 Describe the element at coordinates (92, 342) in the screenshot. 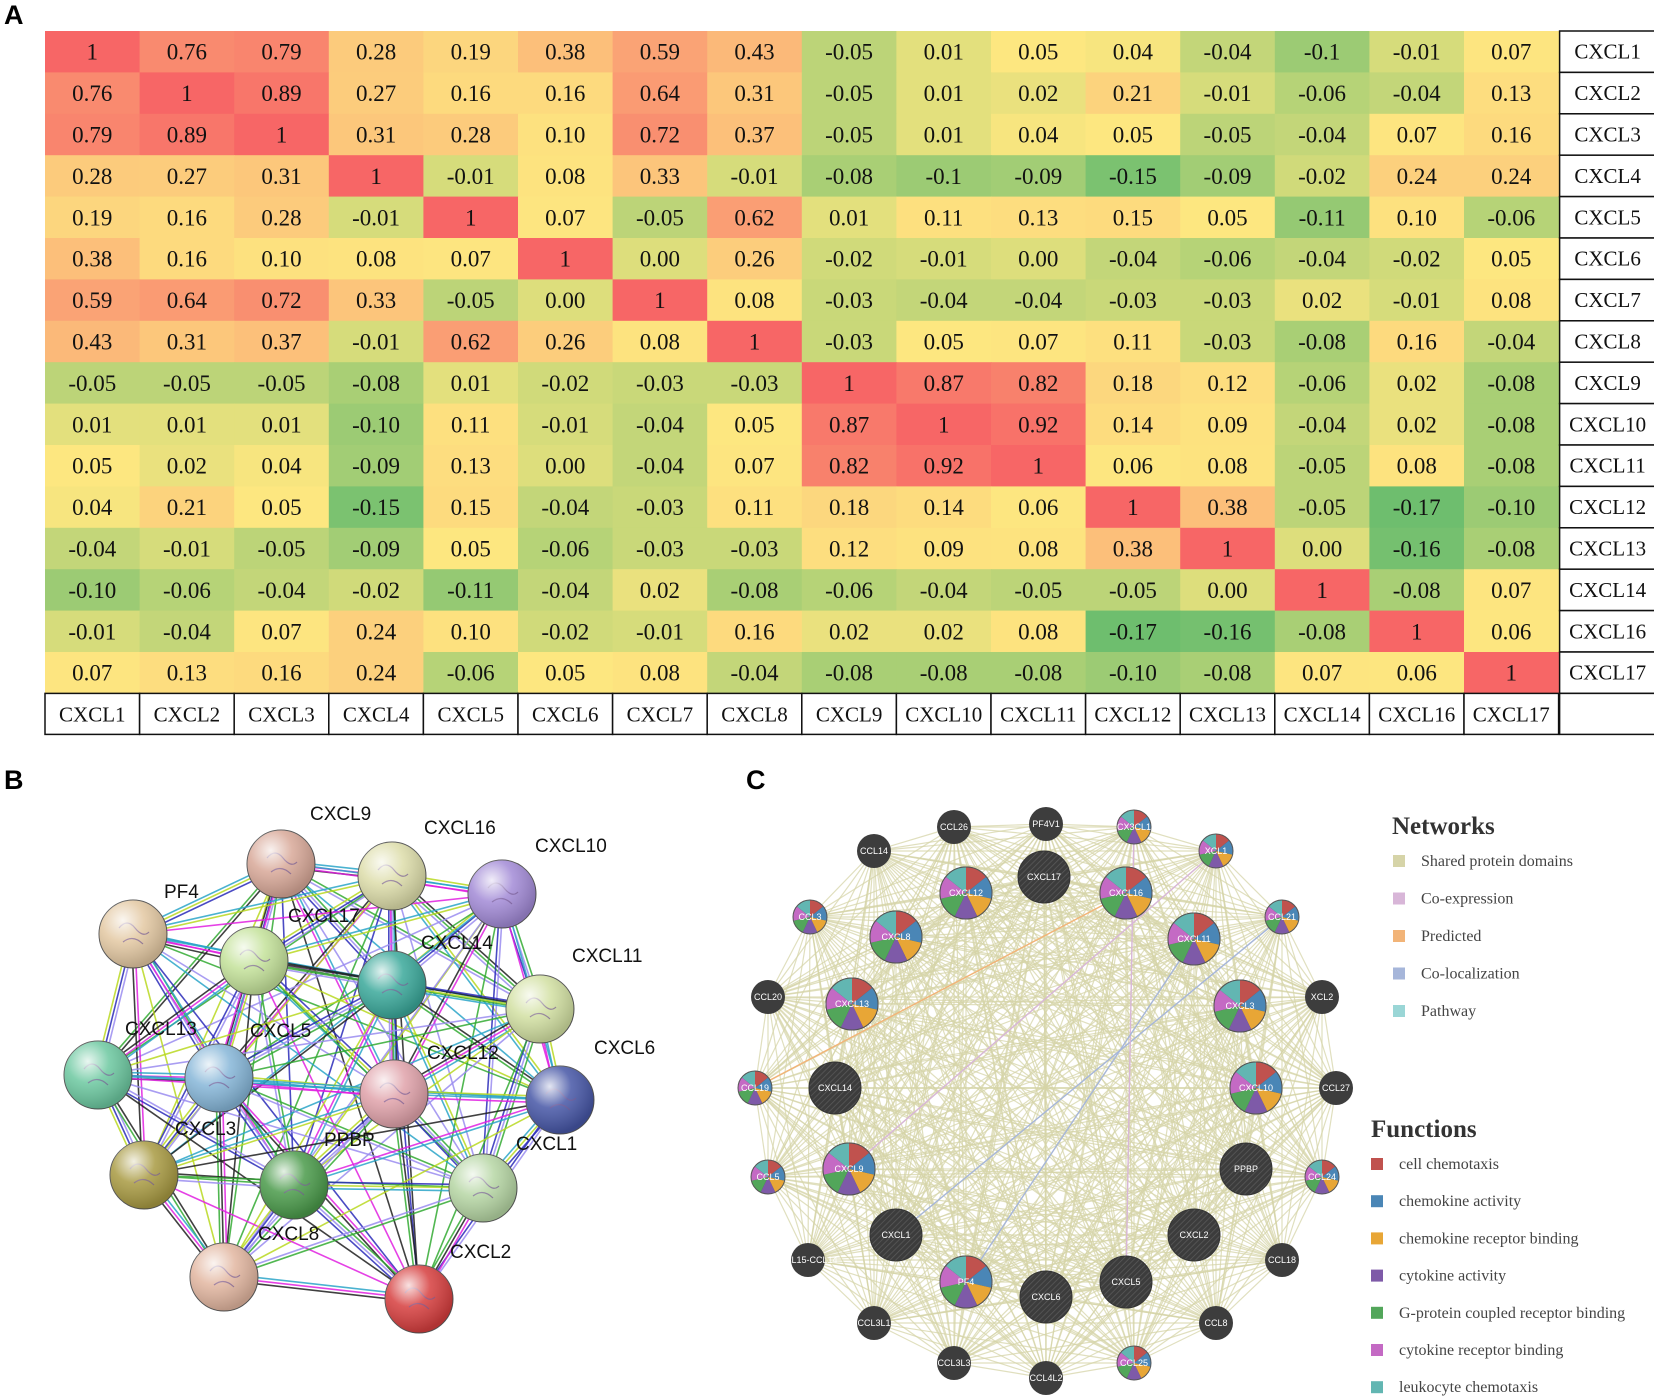

I see `heatmap-cell-value: 0.43` at that location.